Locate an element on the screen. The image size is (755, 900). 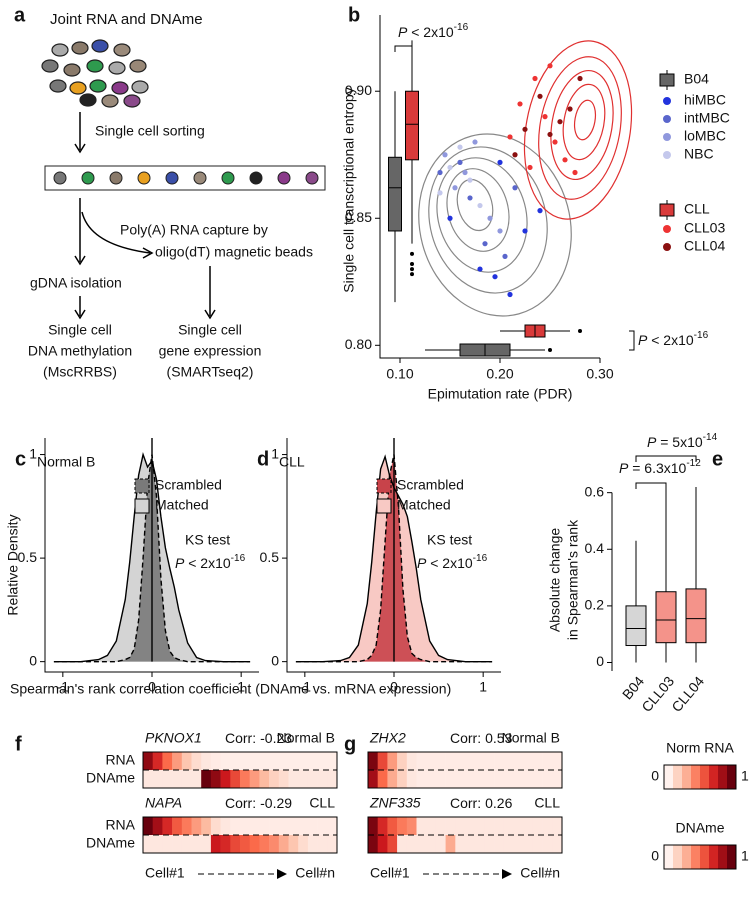
y-tick-label: 0.90 is located at coordinates (358, 90).